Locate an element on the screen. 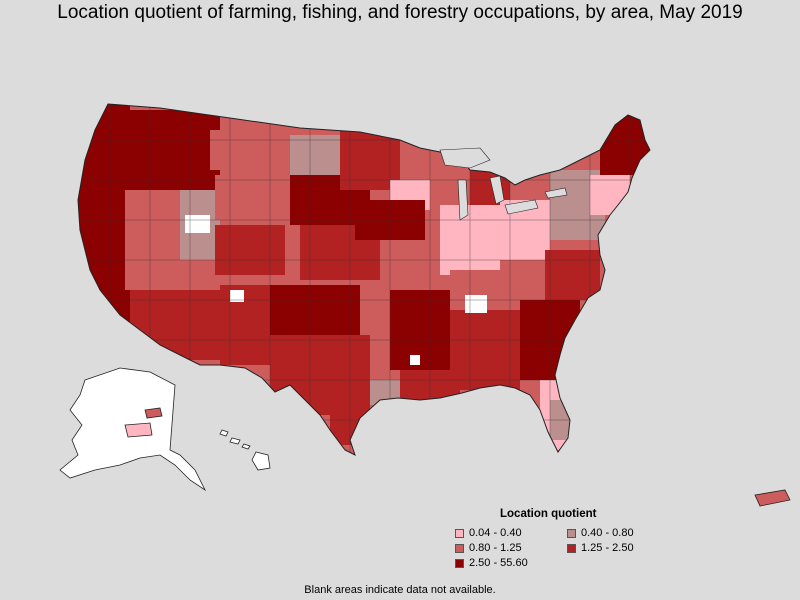 The height and width of the screenshot is (600, 800). region-virginia-nc is located at coordinates (572, 275).